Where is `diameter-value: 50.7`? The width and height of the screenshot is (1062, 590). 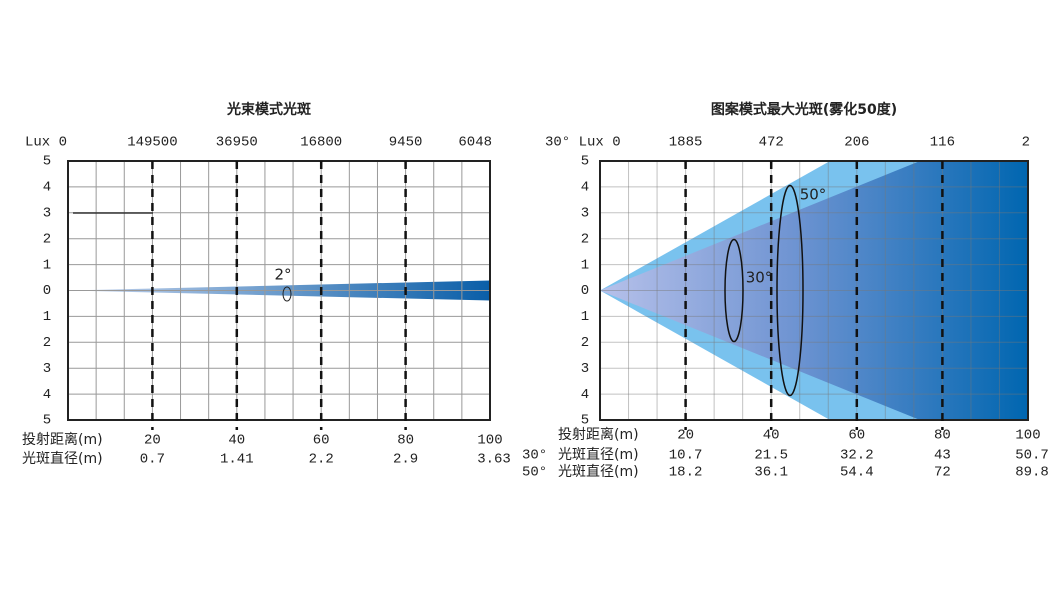
diameter-value: 50.7 is located at coordinates (1032, 456).